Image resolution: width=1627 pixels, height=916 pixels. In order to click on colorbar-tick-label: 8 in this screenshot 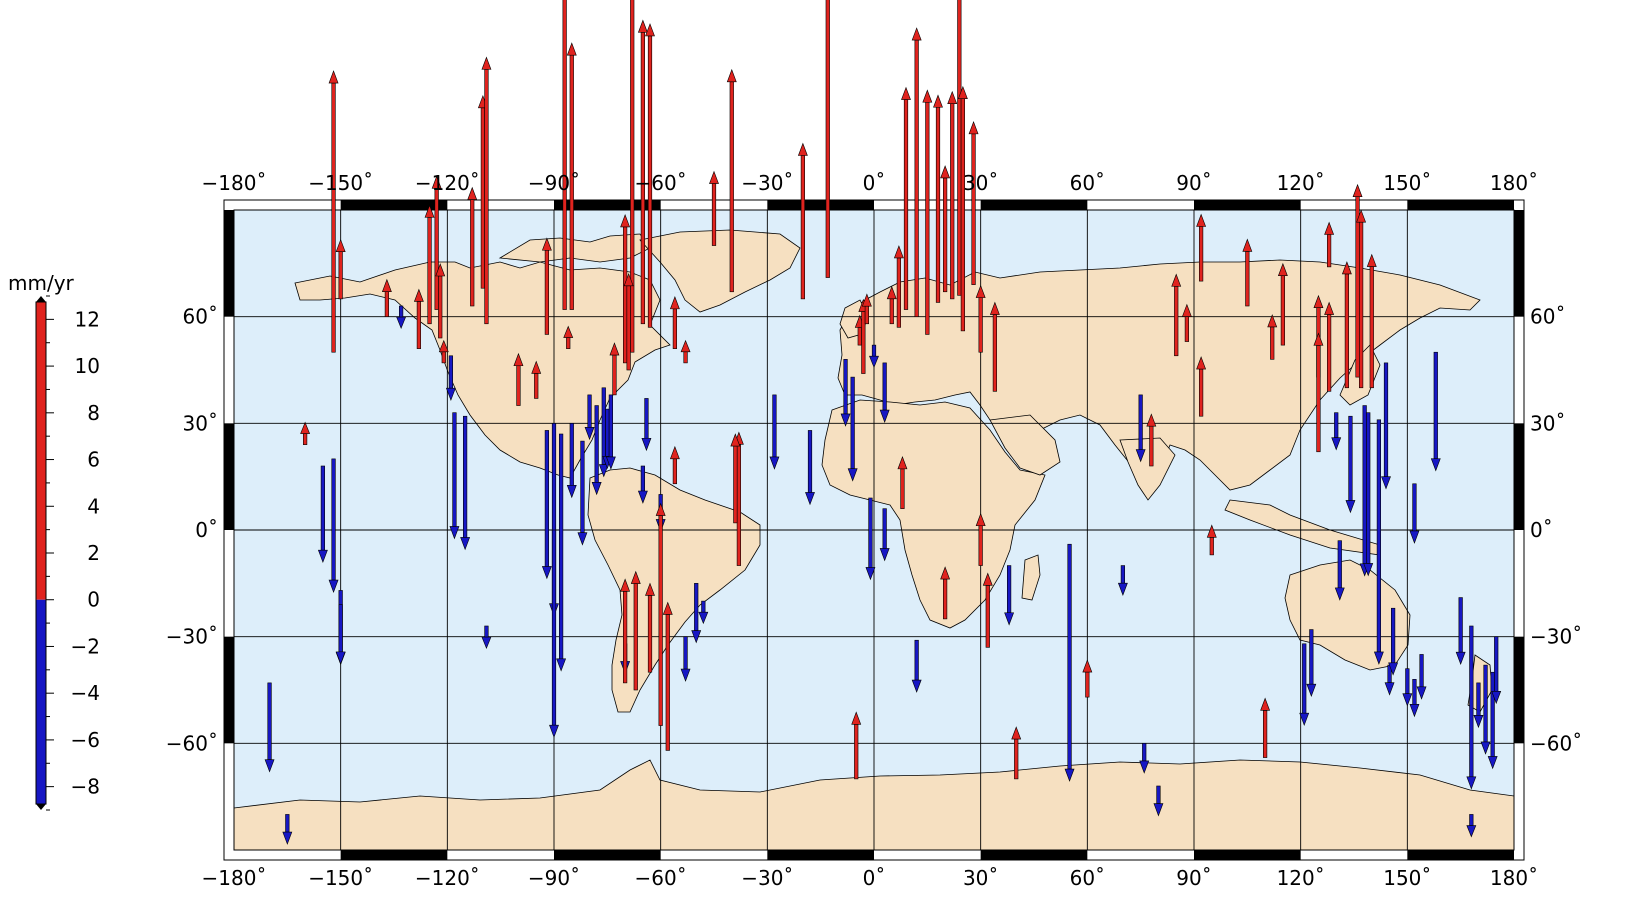, I will do `click(93, 413)`.